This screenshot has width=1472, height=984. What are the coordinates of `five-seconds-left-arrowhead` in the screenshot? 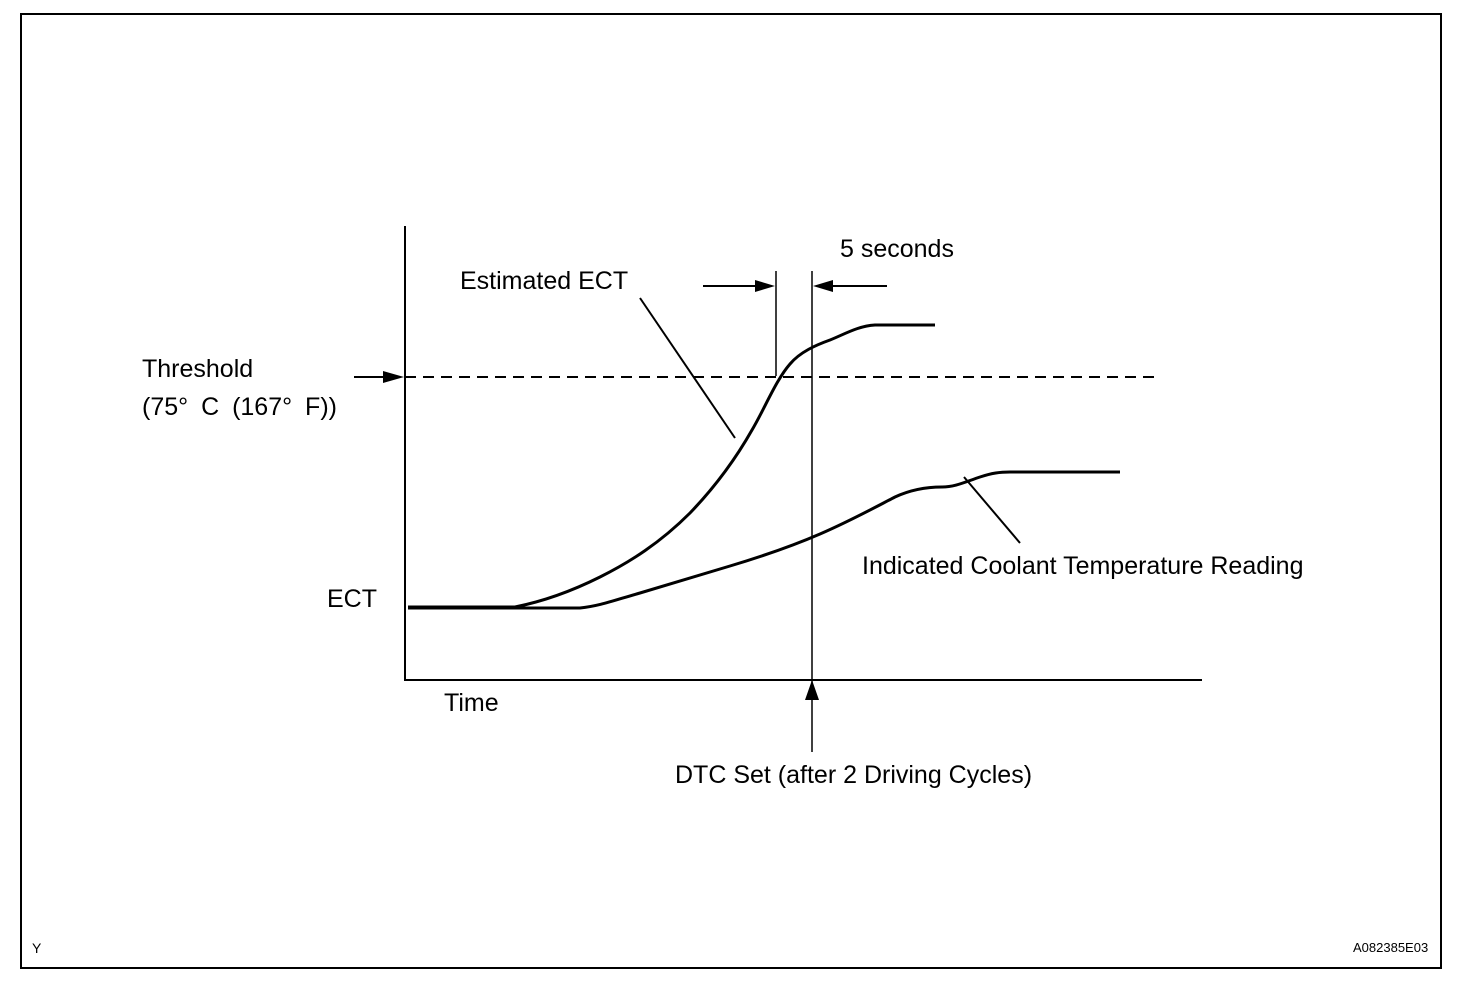 It's located at (765, 286).